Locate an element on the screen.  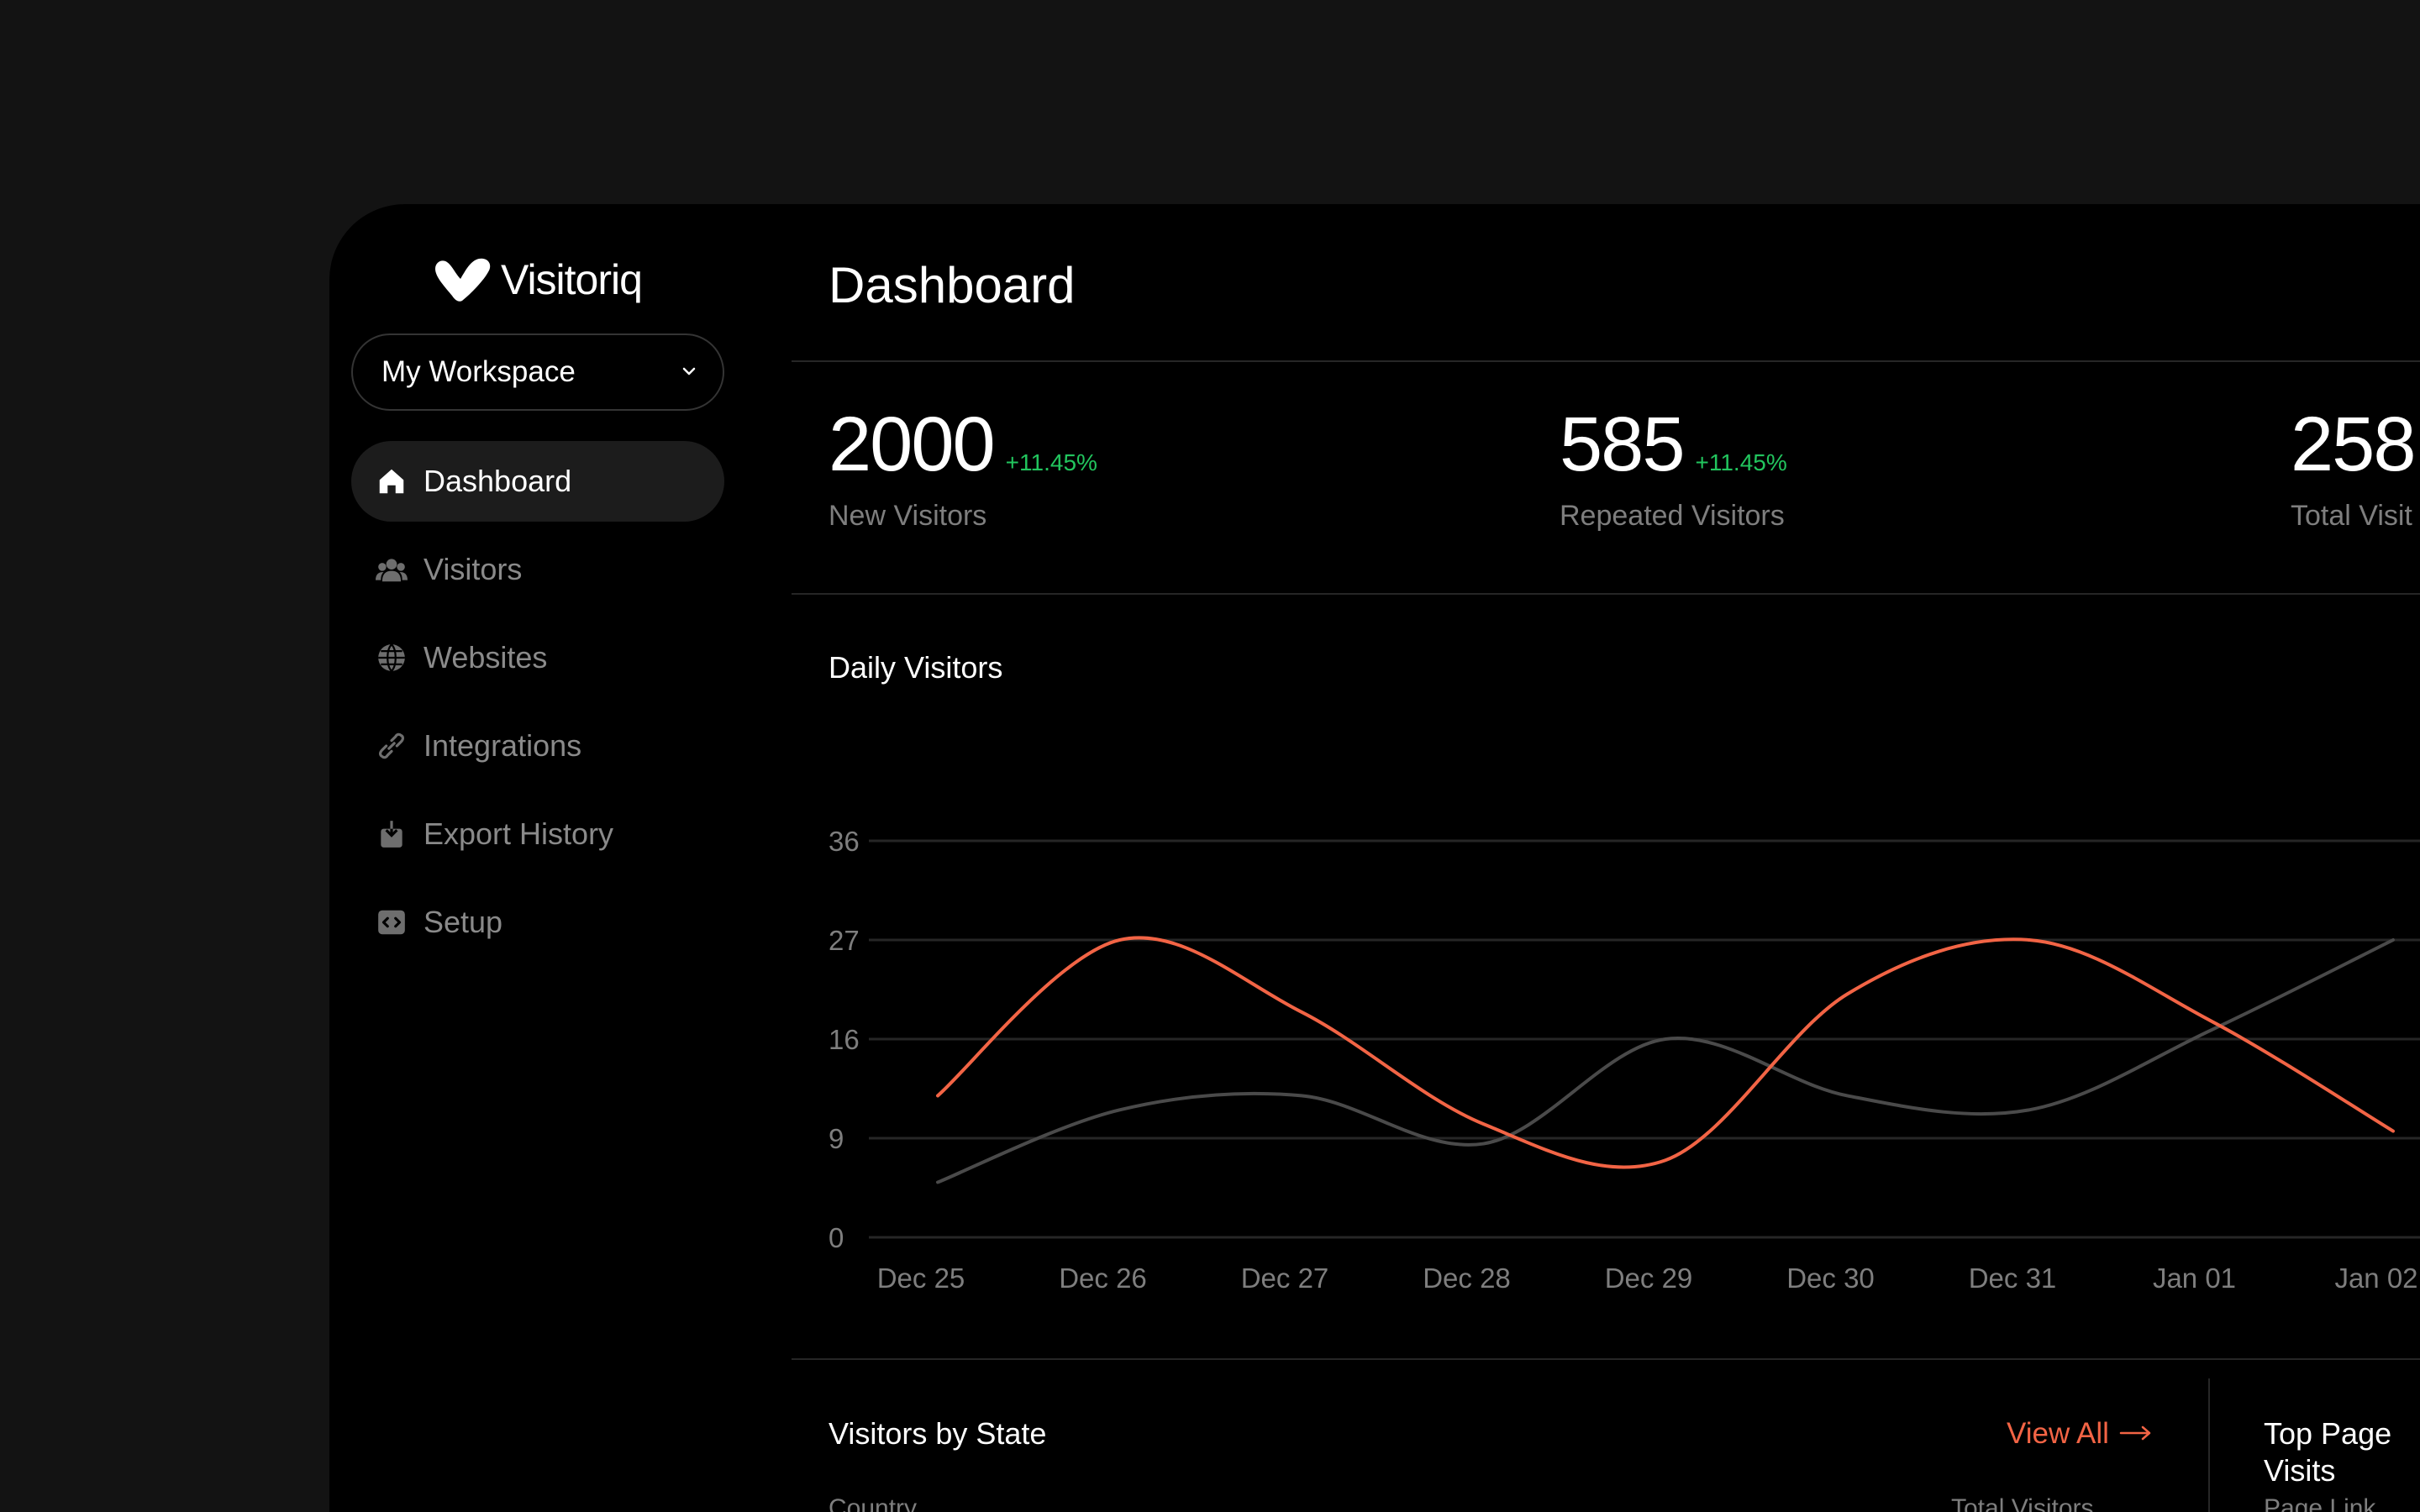
view-all-label: View All is located at coordinates (2058, 1433).